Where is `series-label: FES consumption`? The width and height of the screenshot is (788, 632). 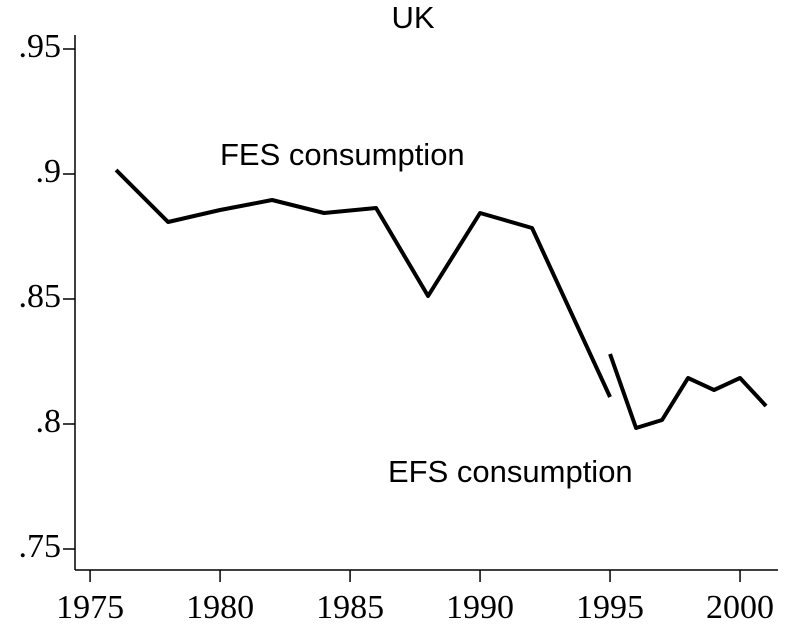
series-label: FES consumption is located at coordinates (342, 154).